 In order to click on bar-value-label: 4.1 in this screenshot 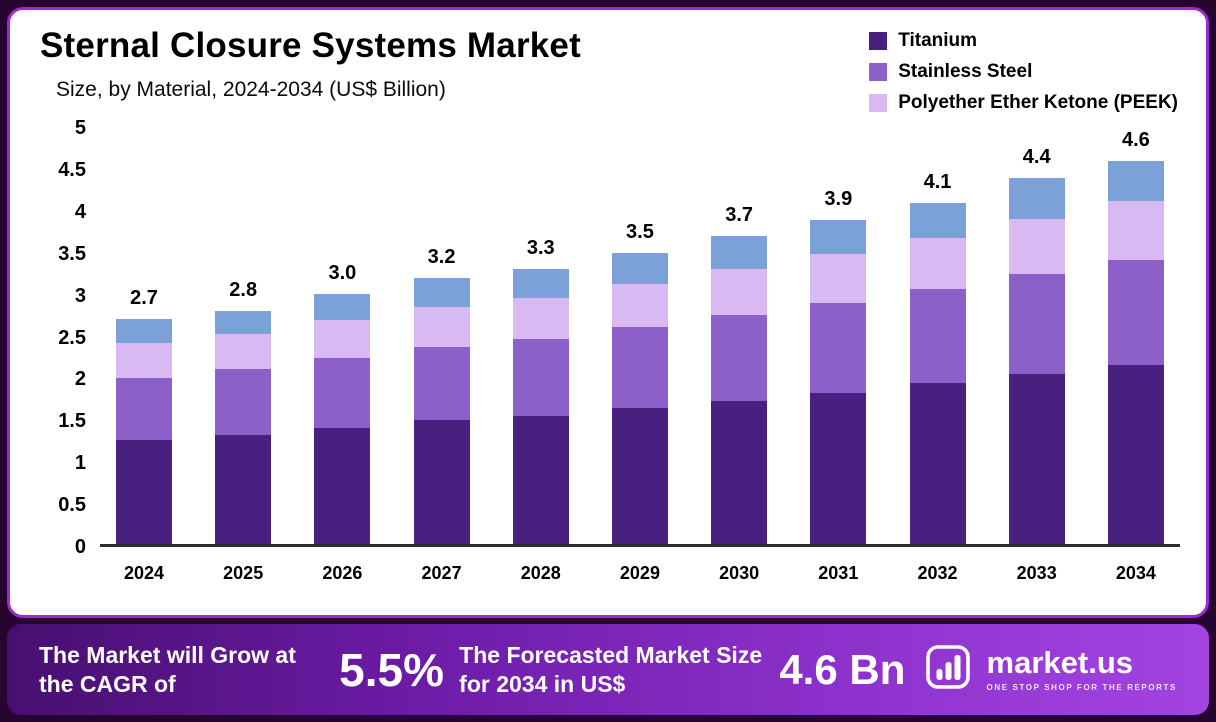, I will do `click(937, 181)`.